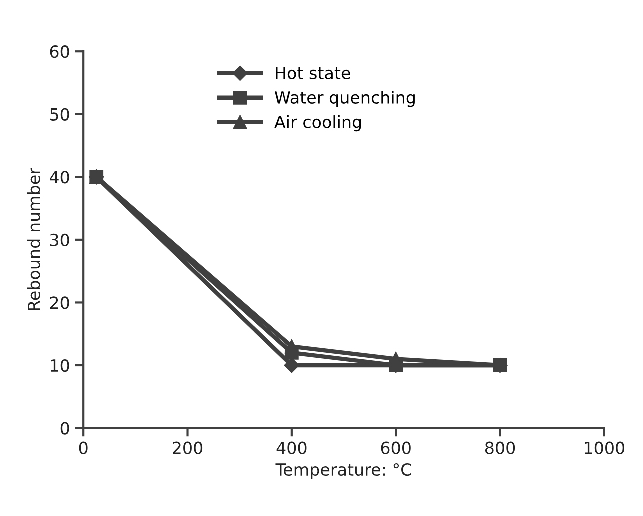 The height and width of the screenshot is (516, 643). I want to click on x-tick-label: 400, so click(291, 448).